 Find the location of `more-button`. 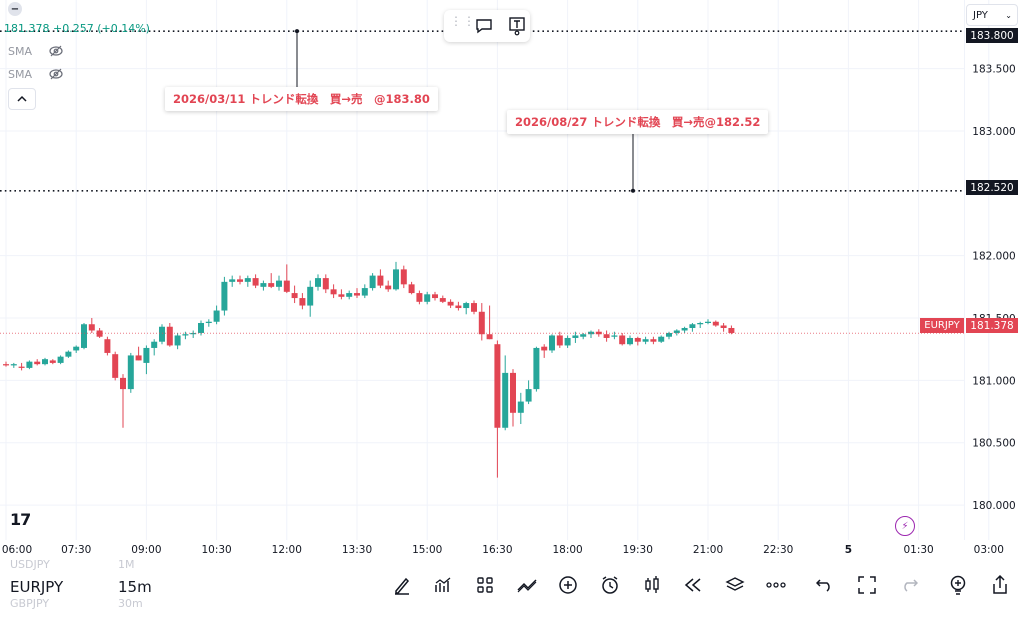

more-button is located at coordinates (776, 585).